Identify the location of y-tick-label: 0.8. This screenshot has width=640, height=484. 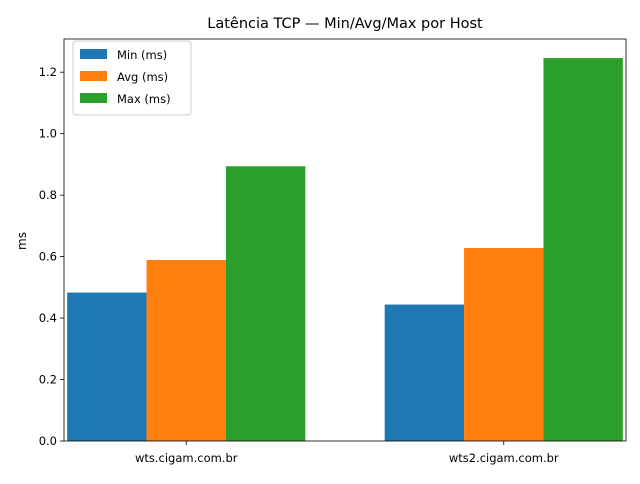
(48, 195).